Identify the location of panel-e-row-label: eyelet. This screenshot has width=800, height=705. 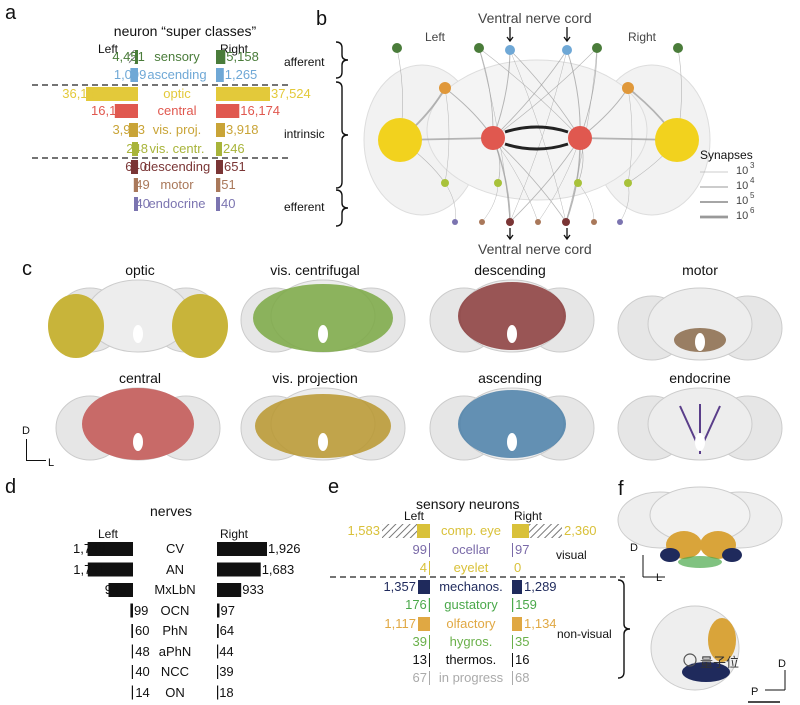
(471, 567).